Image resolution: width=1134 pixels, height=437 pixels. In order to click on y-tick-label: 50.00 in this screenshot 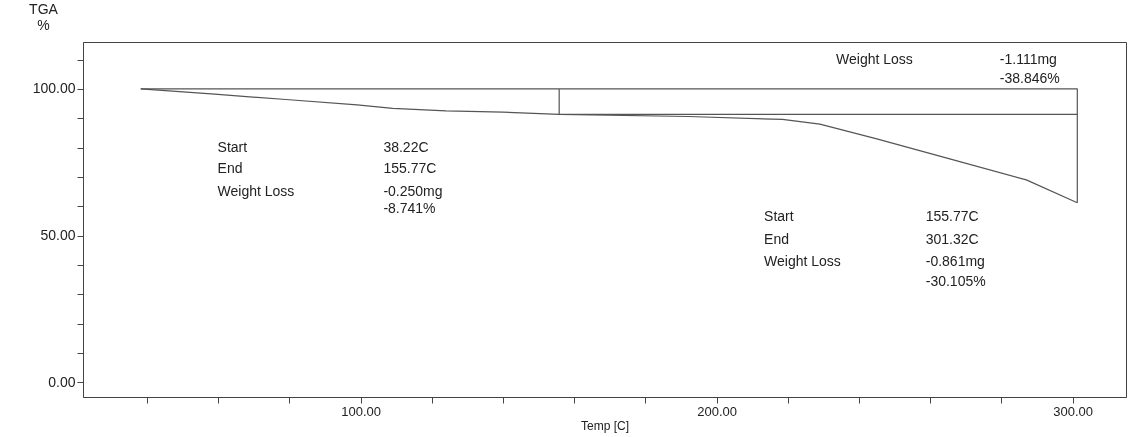, I will do `click(58, 235)`.